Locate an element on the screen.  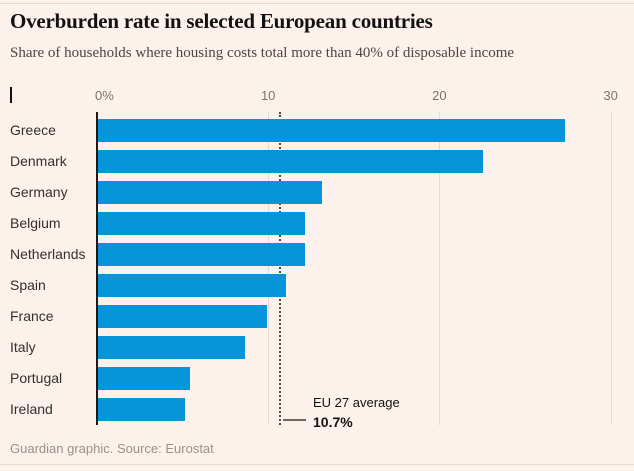
bottom-divider is located at coordinates (317, 464).